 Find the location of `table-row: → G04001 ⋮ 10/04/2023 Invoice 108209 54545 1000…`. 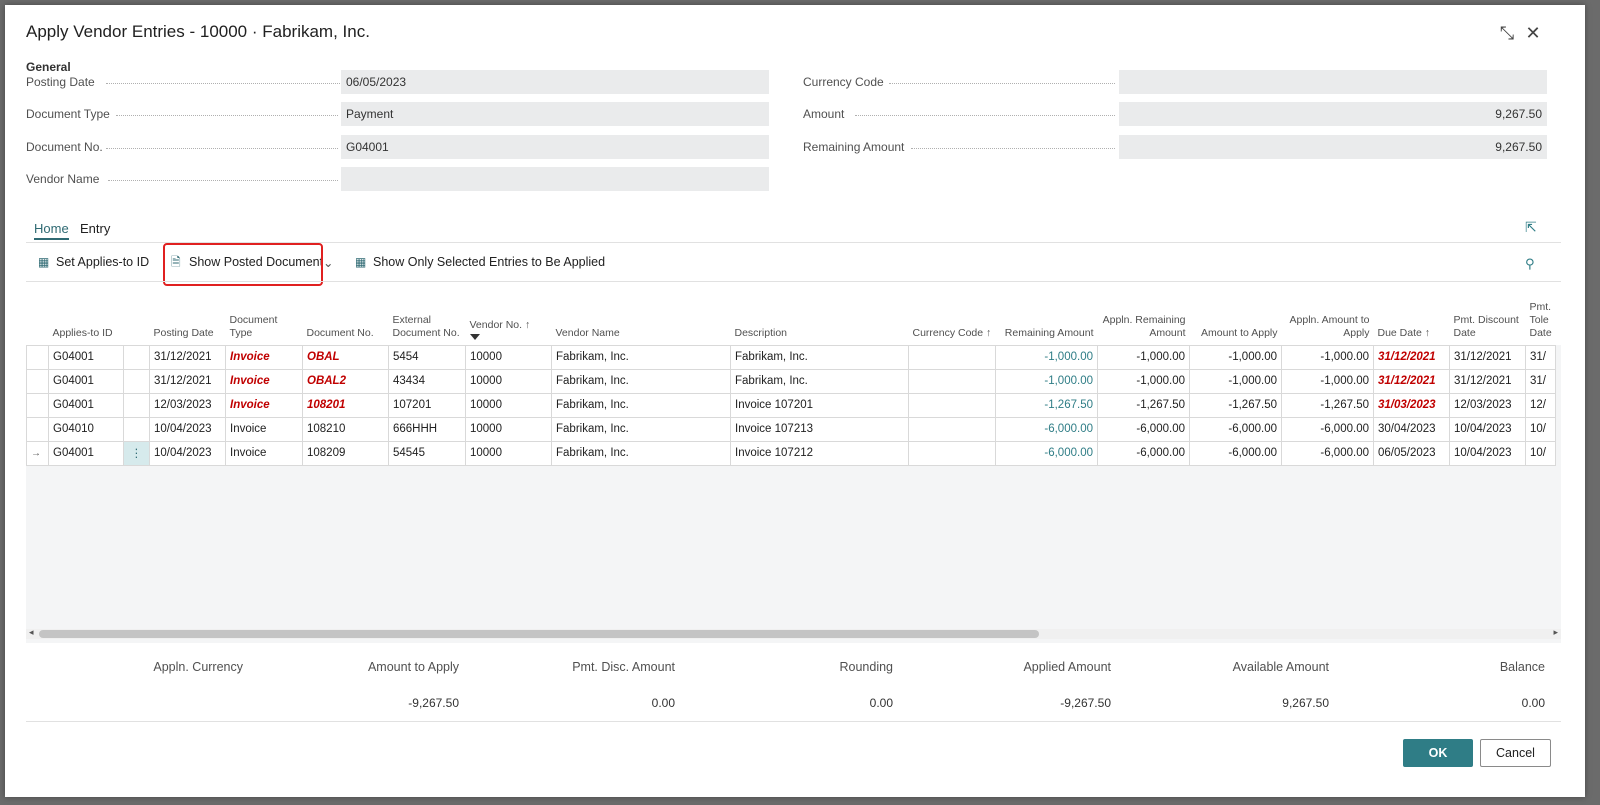

table-row: → G04001 ⋮ 10/04/2023 Invoice 108209 54545 1000… is located at coordinates (791, 453).